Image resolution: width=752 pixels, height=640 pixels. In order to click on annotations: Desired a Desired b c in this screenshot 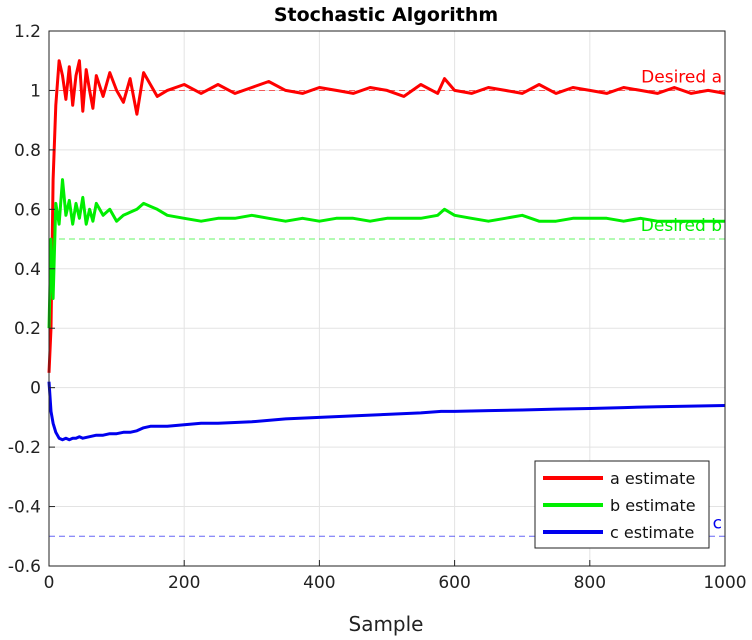, I will do `click(681, 300)`.